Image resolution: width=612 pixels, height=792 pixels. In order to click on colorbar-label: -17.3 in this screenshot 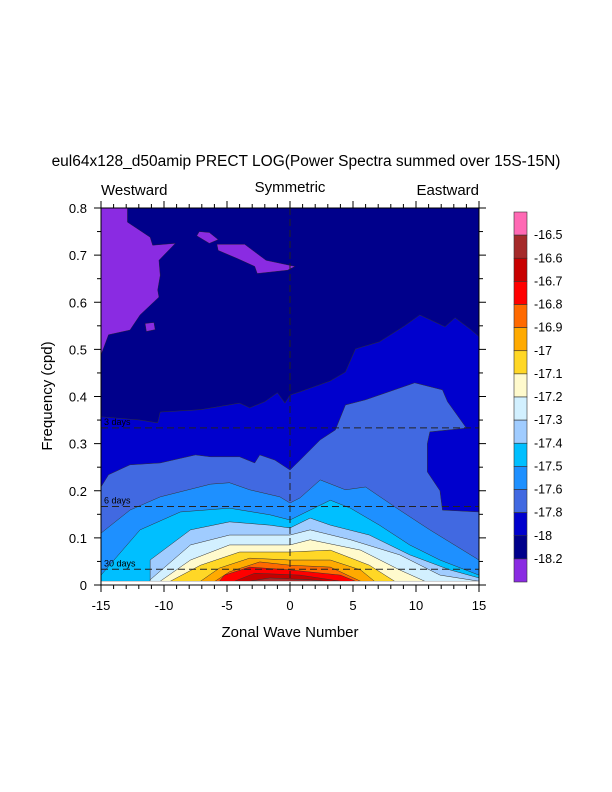, I will do `click(548, 420)`.